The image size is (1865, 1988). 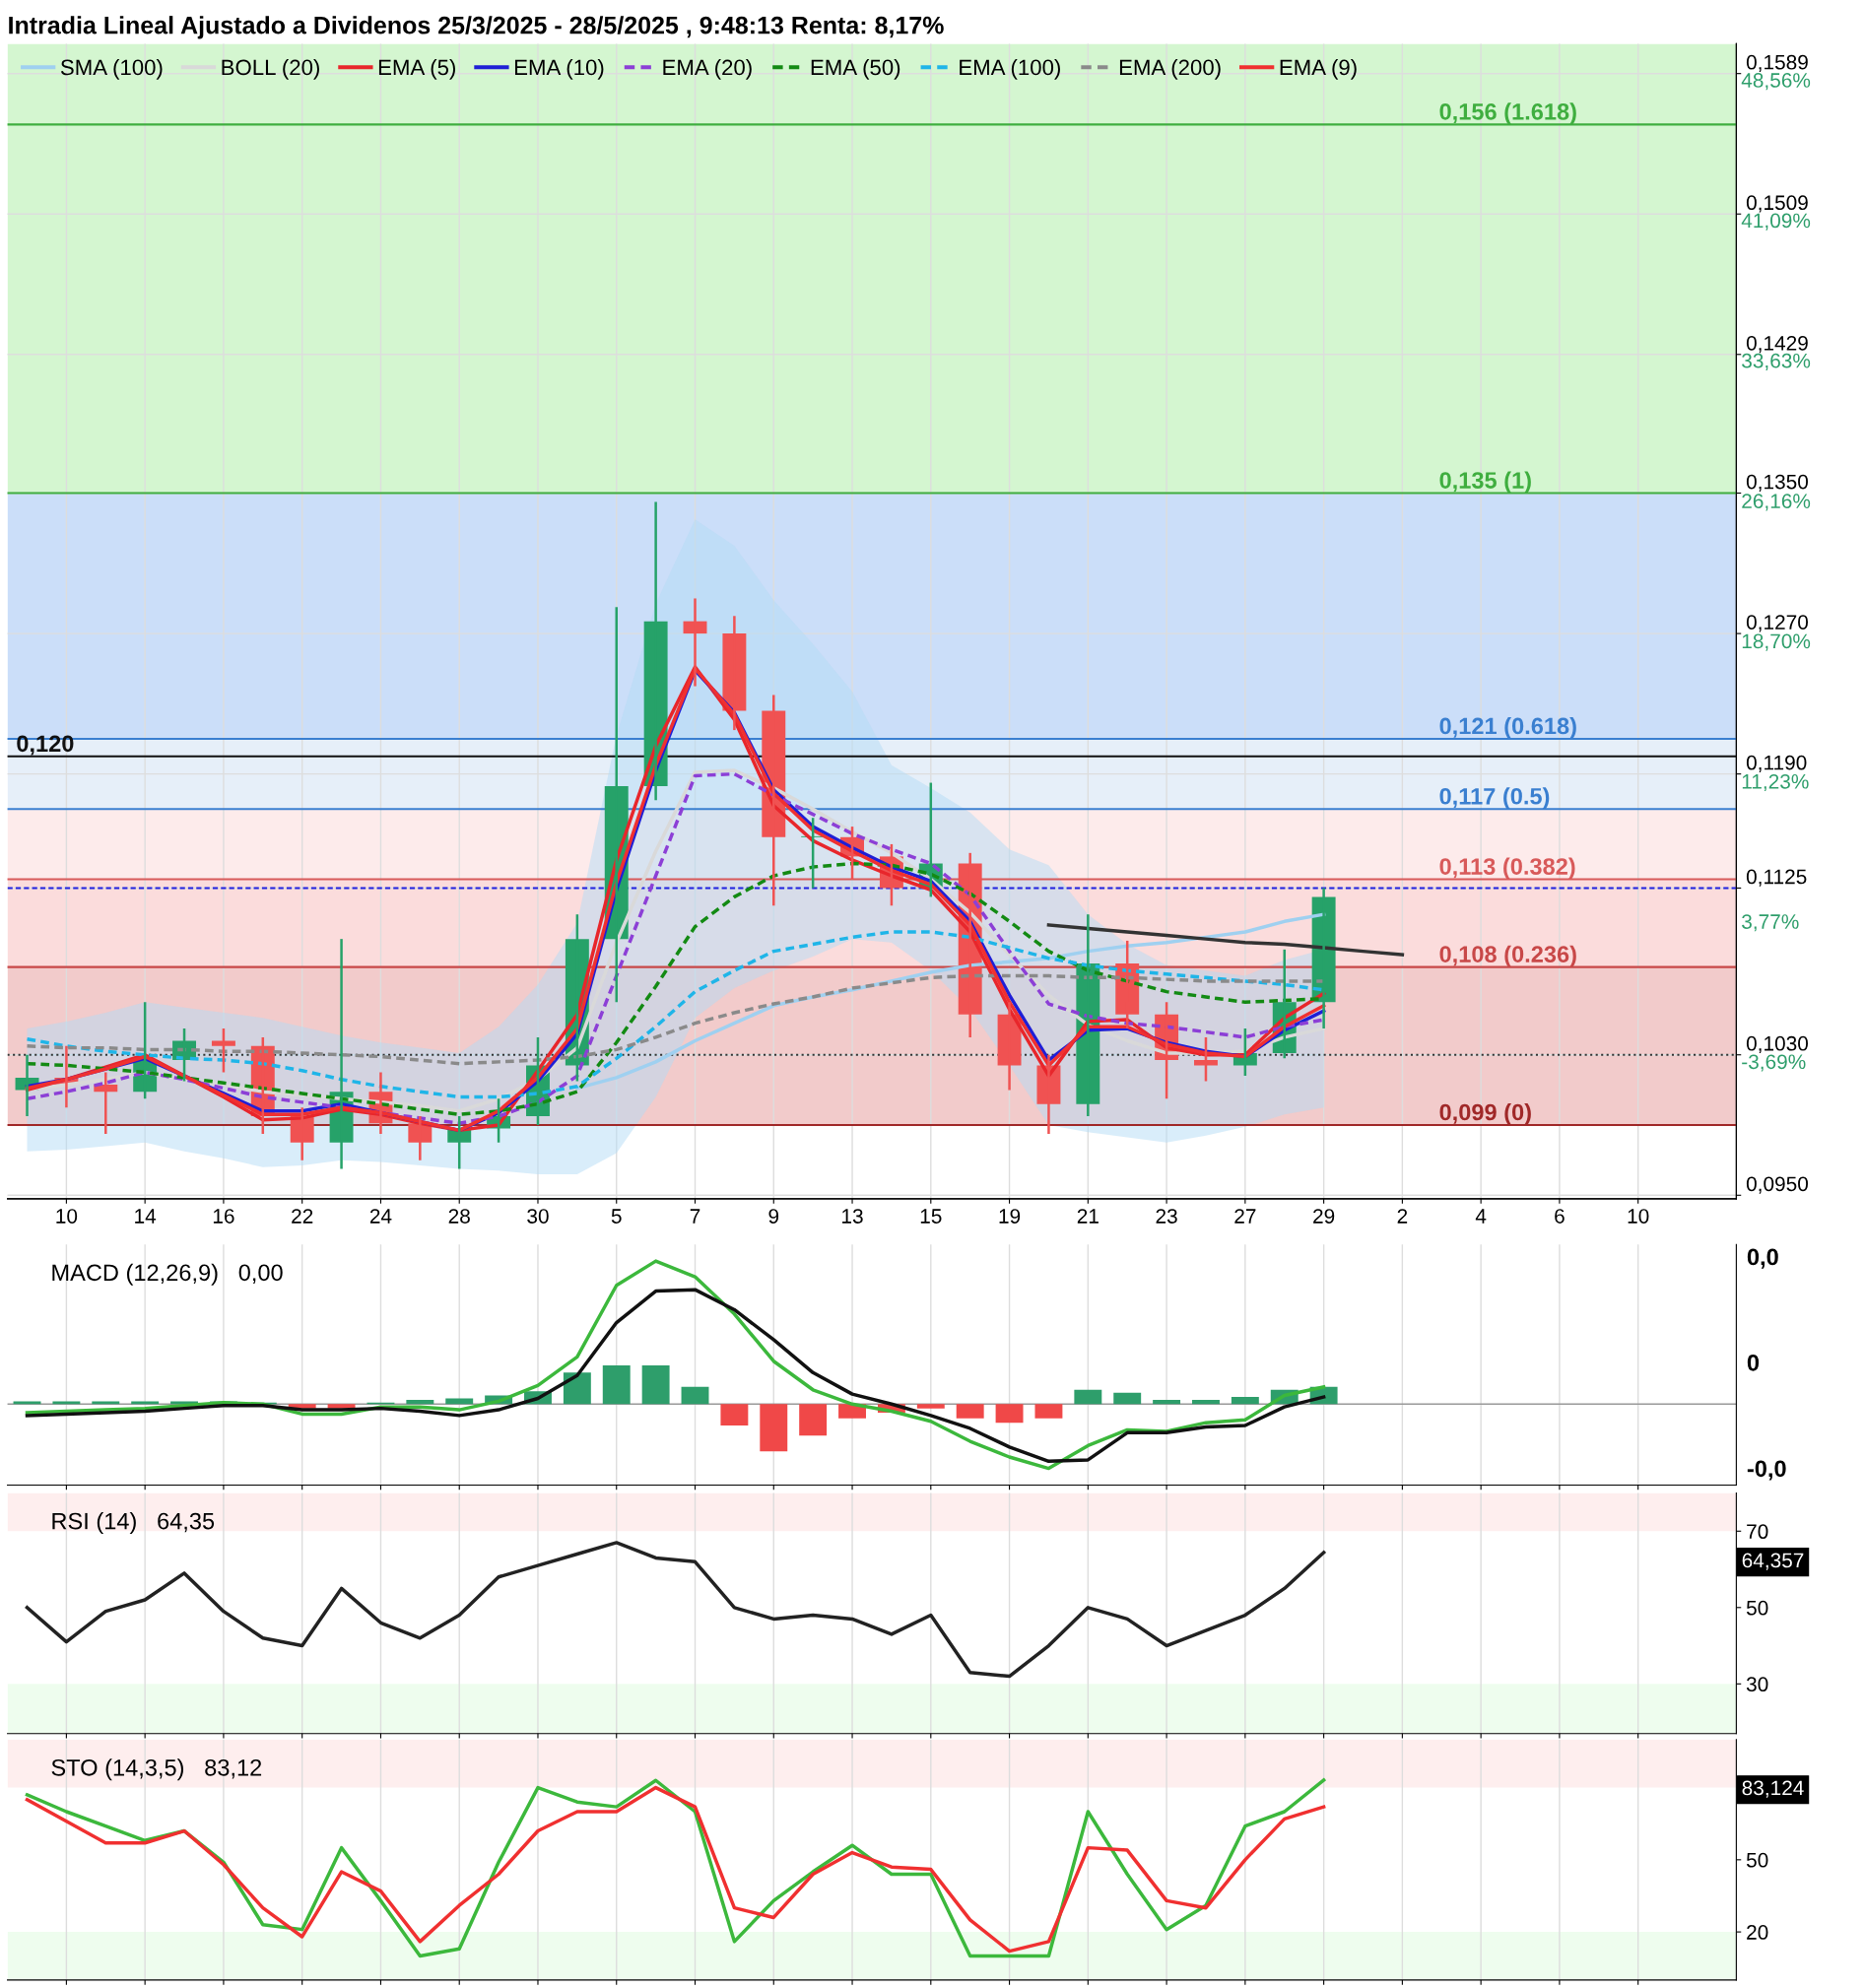 I want to click on y-tick-label: 0,1509, so click(x=1777, y=204).